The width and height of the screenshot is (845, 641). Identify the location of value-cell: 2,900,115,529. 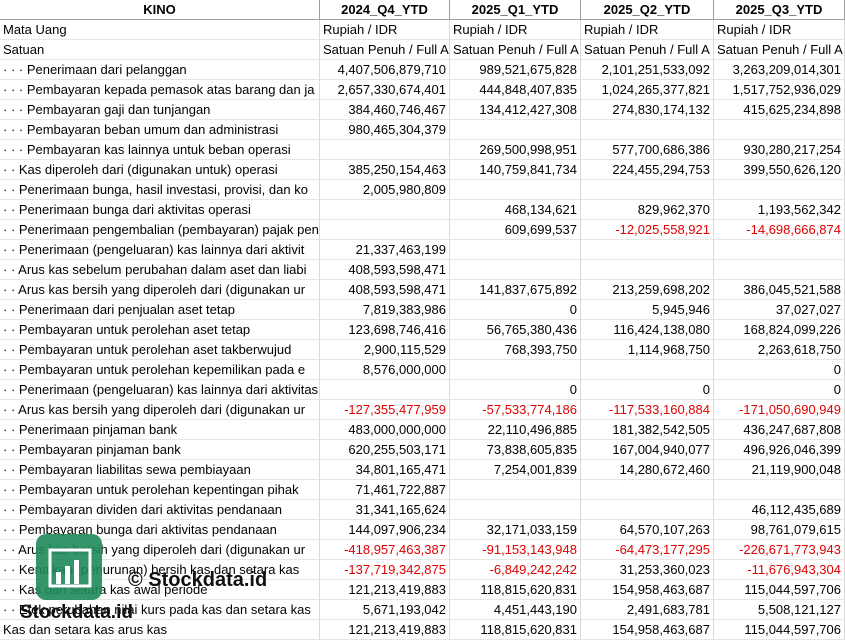
(385, 350).